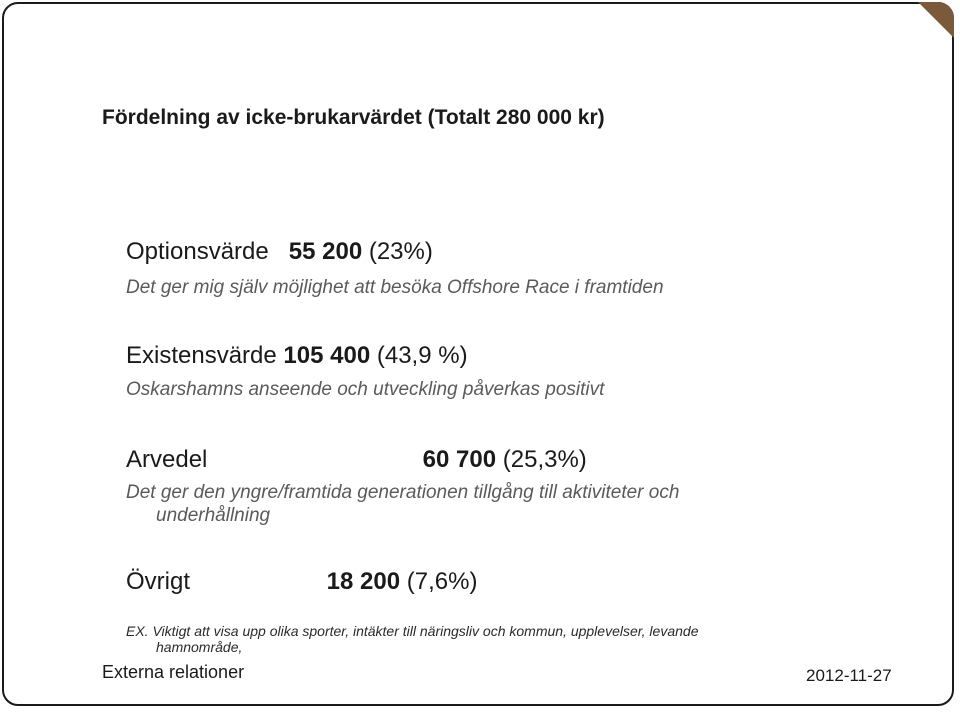 This screenshot has width=960, height=712. What do you see at coordinates (327, 355) in the screenshot?
I see `item-value: 105 400` at bounding box center [327, 355].